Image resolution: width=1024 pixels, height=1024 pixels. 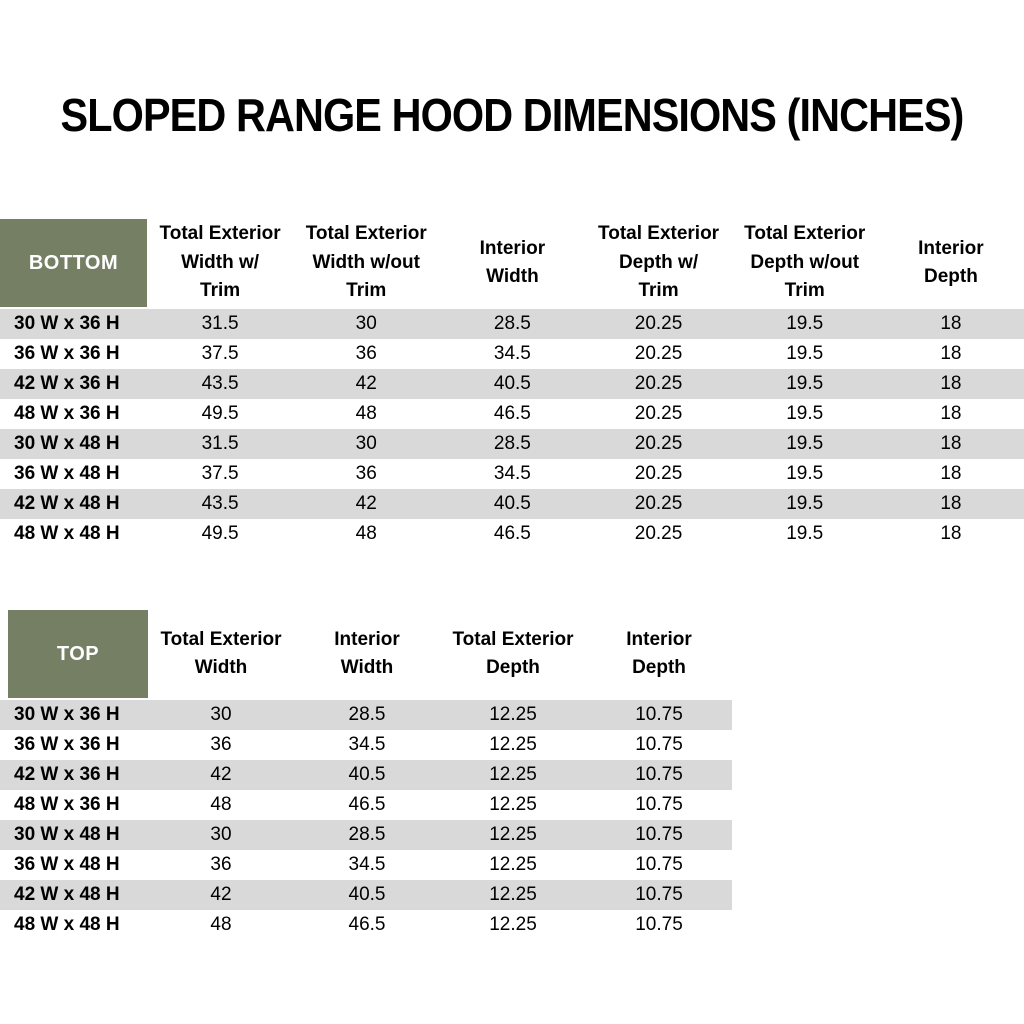 I want to click on table-row: 48 W x 36 H 48 46.5 12.25 10.75, so click(x=366, y=805).